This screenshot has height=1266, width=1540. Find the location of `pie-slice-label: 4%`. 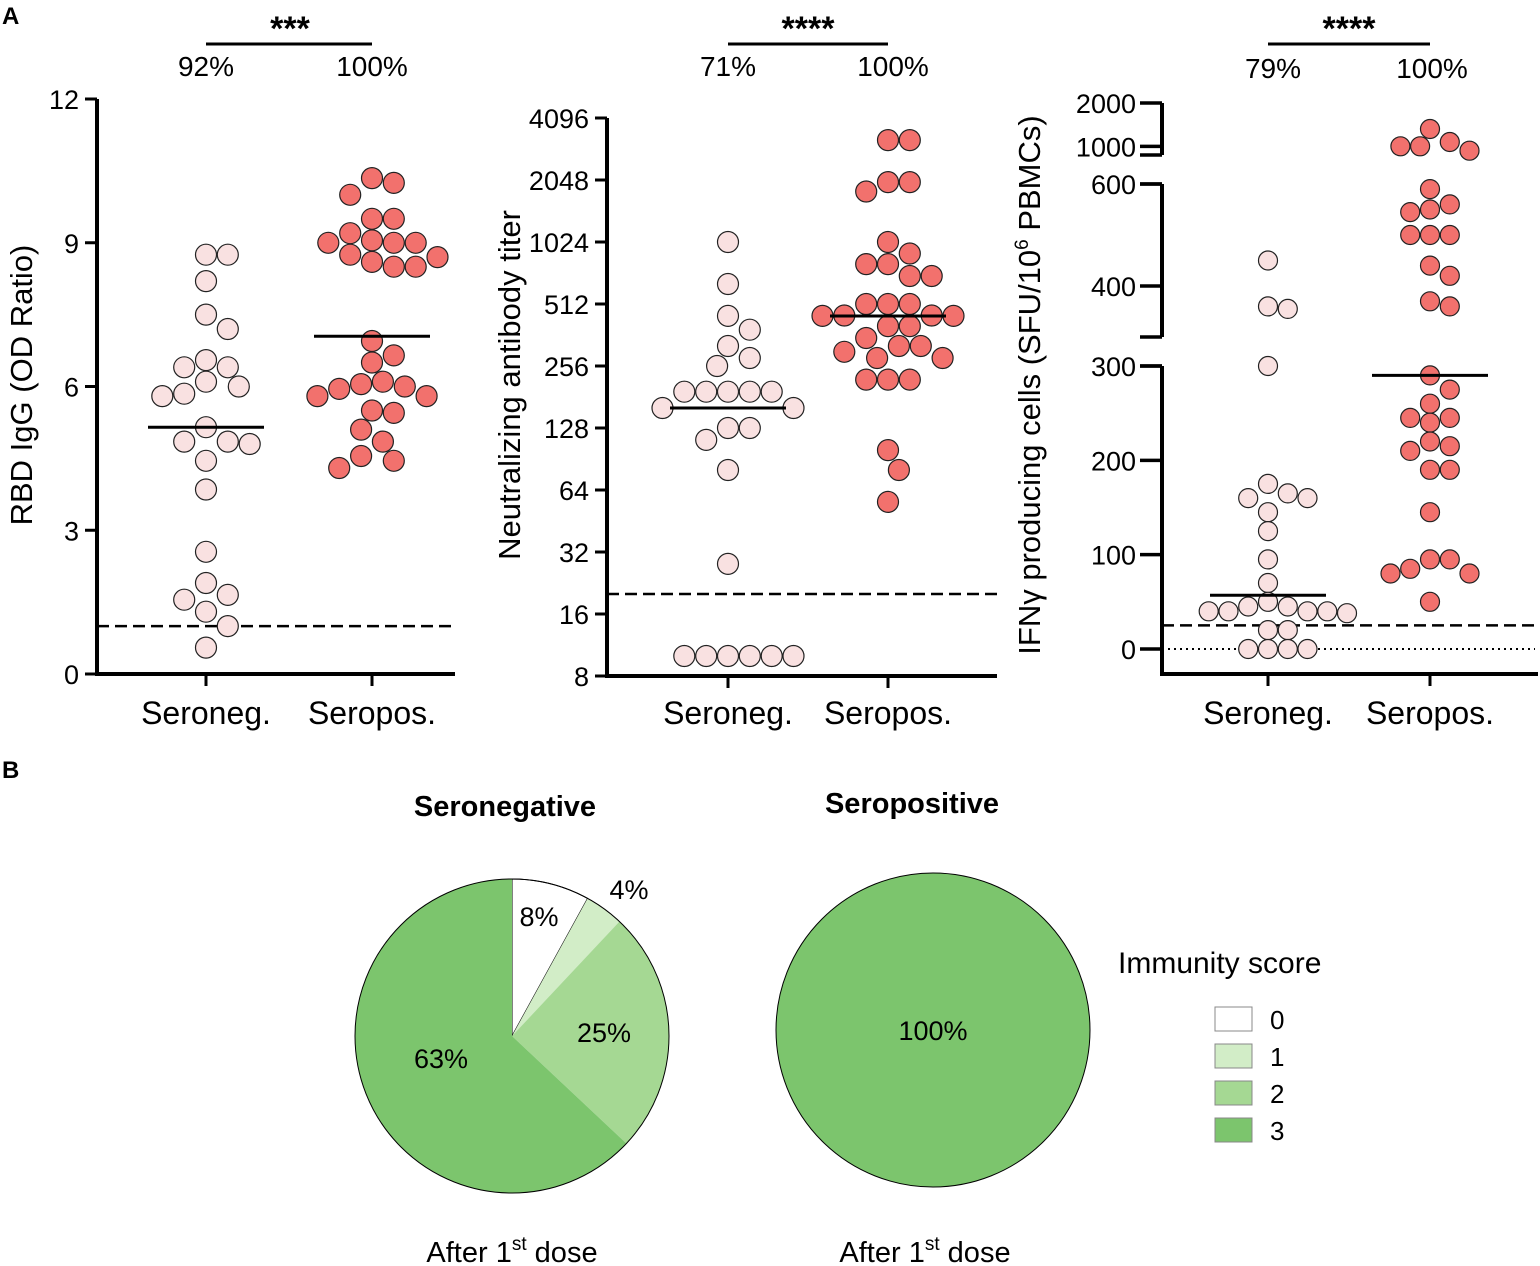

pie-slice-label: 4% is located at coordinates (628, 890).